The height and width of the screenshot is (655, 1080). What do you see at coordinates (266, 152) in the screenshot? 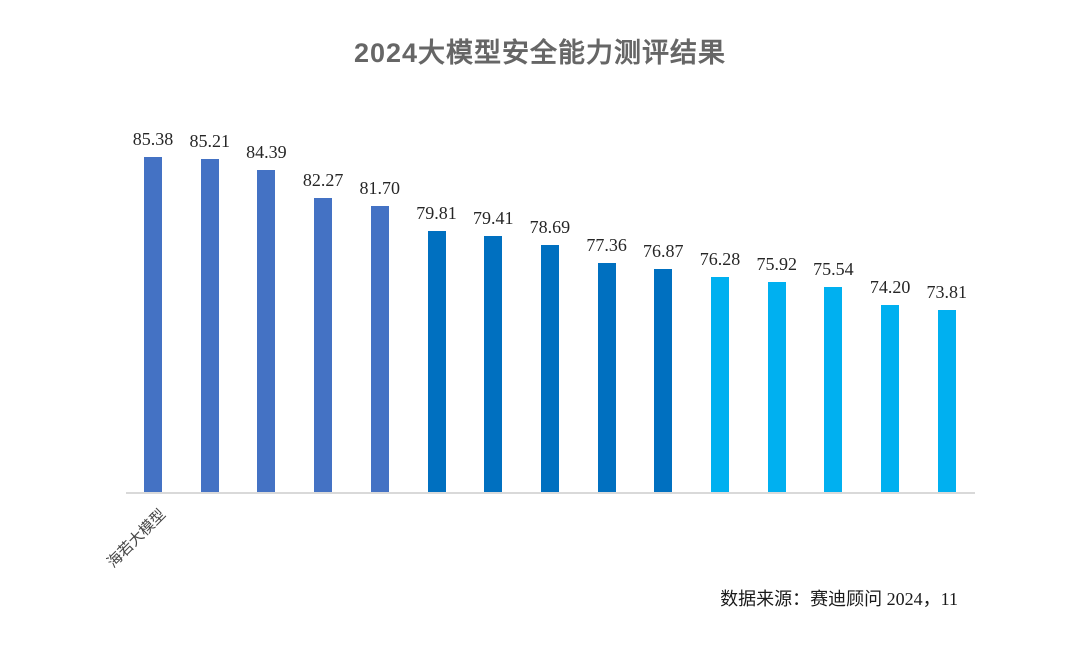
I see `bar-value-label: 84.39` at bounding box center [266, 152].